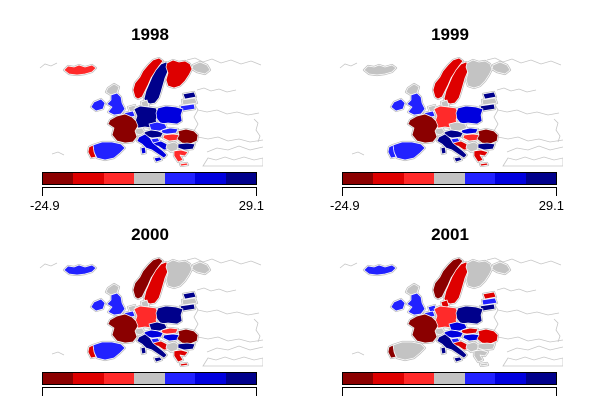  Describe the element at coordinates (150, 234) in the screenshot. I see `panel-title: 2000` at that location.